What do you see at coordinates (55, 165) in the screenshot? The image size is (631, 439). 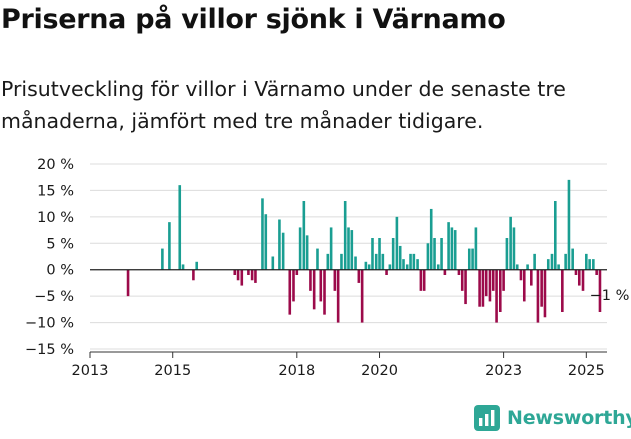 I see `y-tick-label: 20 %` at bounding box center [55, 165].